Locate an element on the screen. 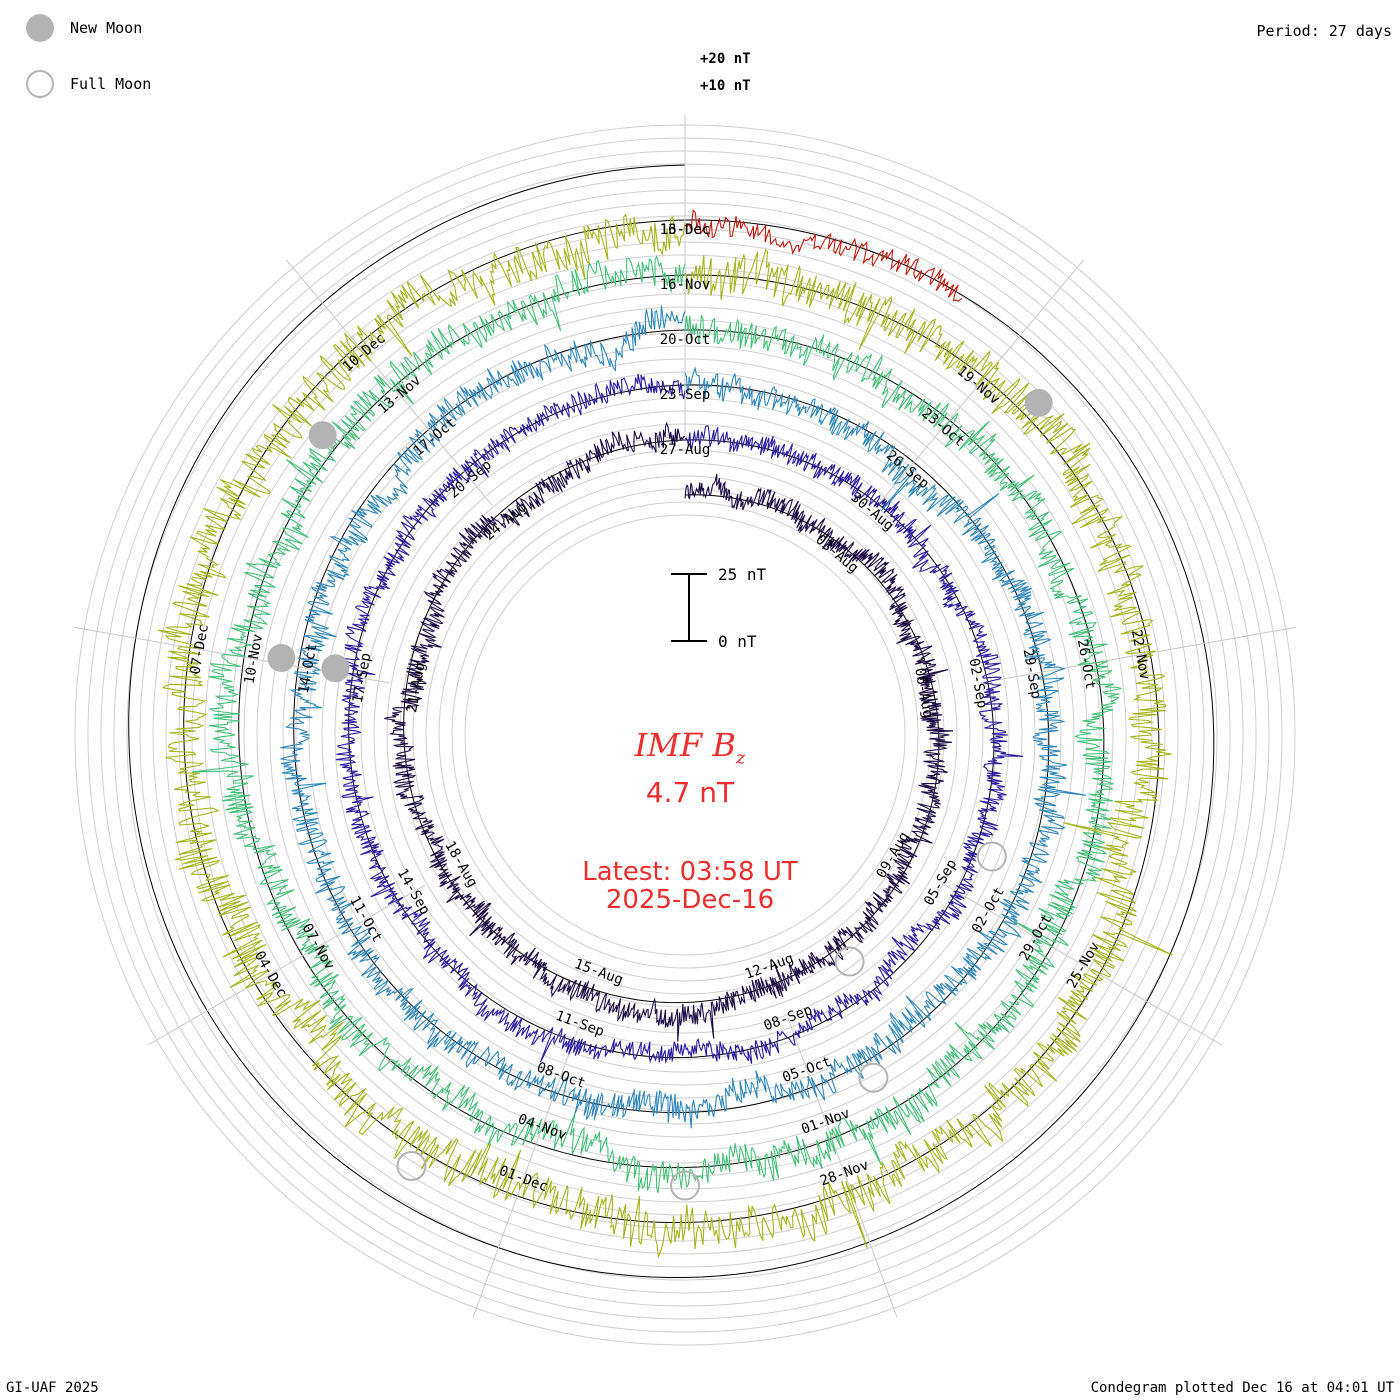 This screenshot has width=1400, height=1400. date-label: 26-Oct is located at coordinates (1086, 664).